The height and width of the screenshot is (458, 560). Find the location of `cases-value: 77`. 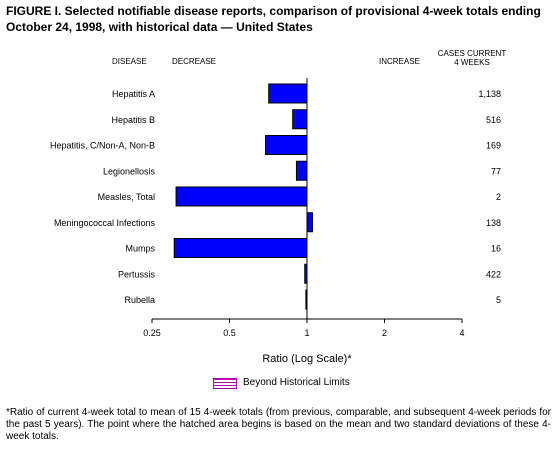

cases-value: 77 is located at coordinates (496, 171).